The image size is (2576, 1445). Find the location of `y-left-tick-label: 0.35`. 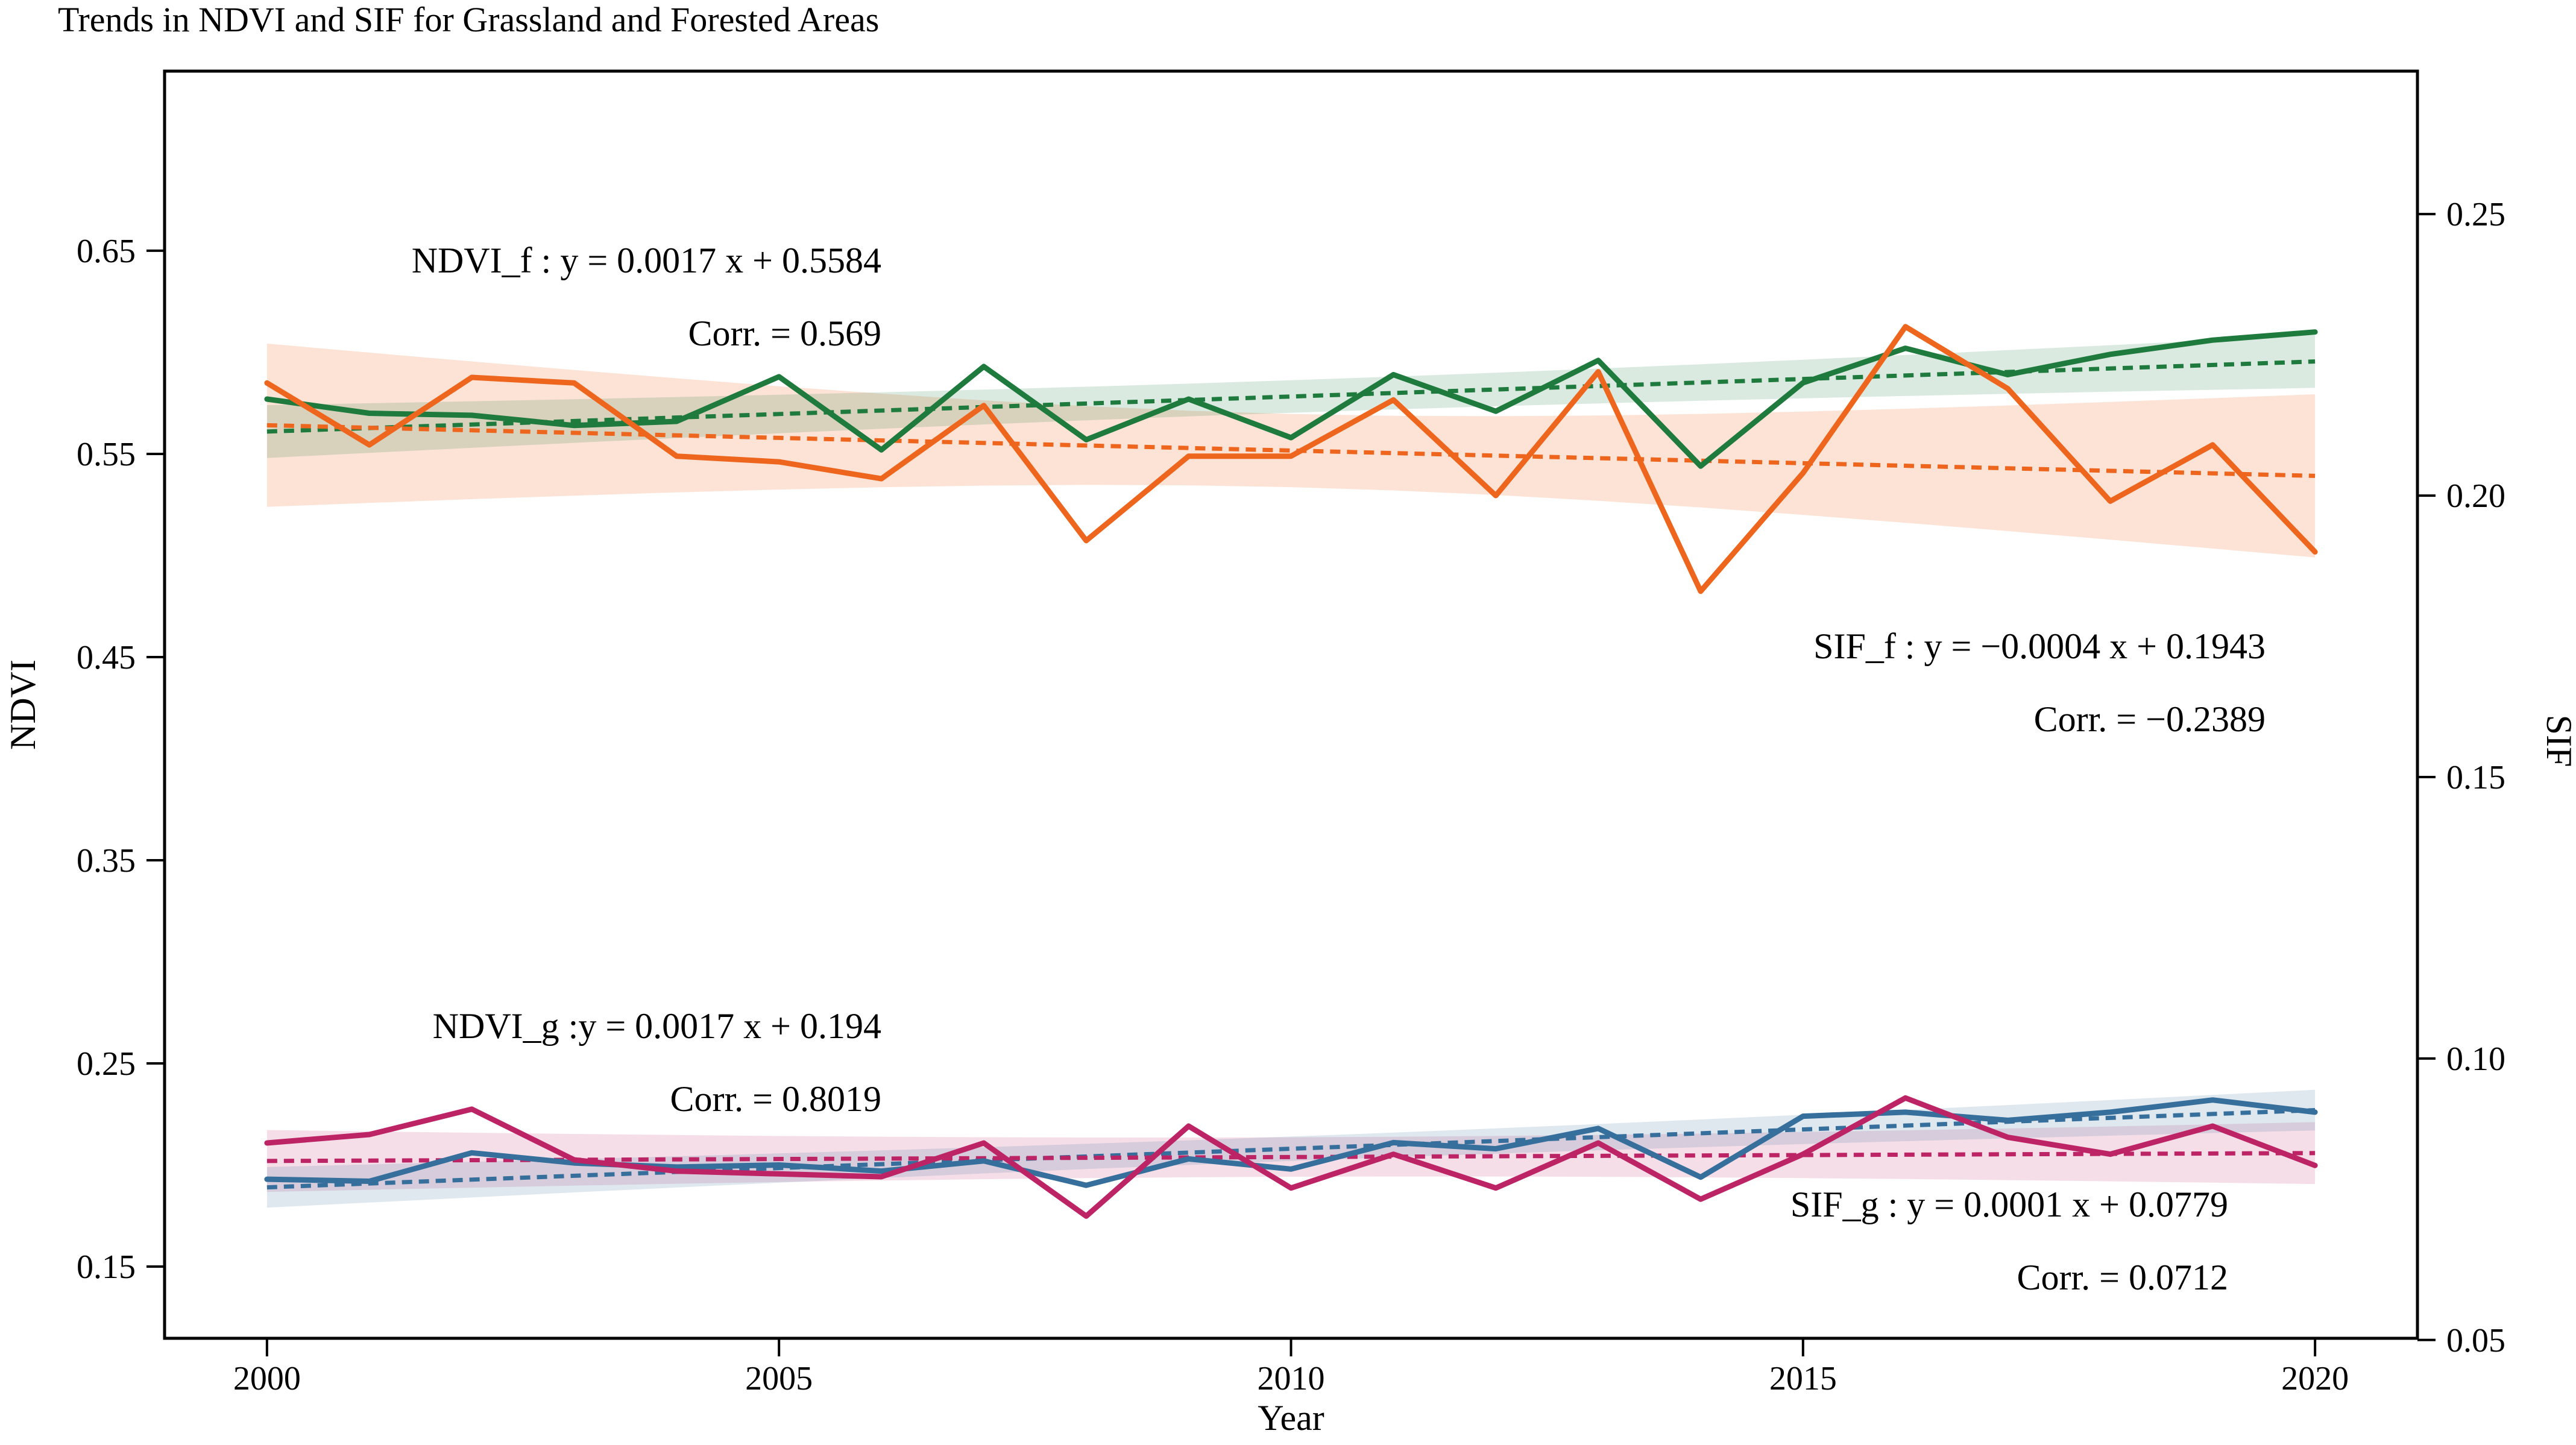

y-left-tick-label: 0.35 is located at coordinates (106, 861).